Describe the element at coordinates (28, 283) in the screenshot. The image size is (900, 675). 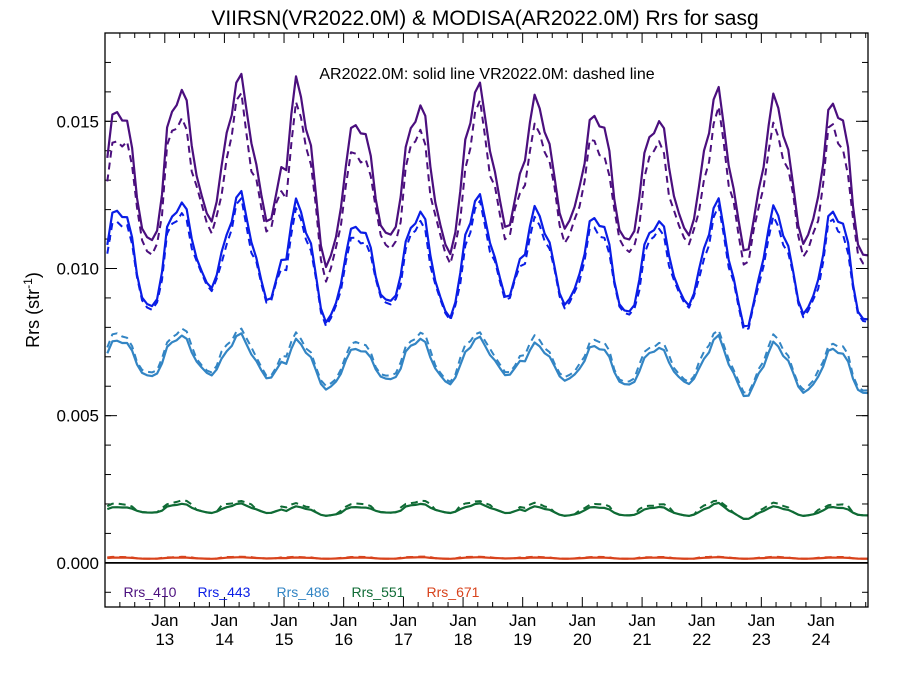
I see `y-axis-label-superscript: -1` at that location.